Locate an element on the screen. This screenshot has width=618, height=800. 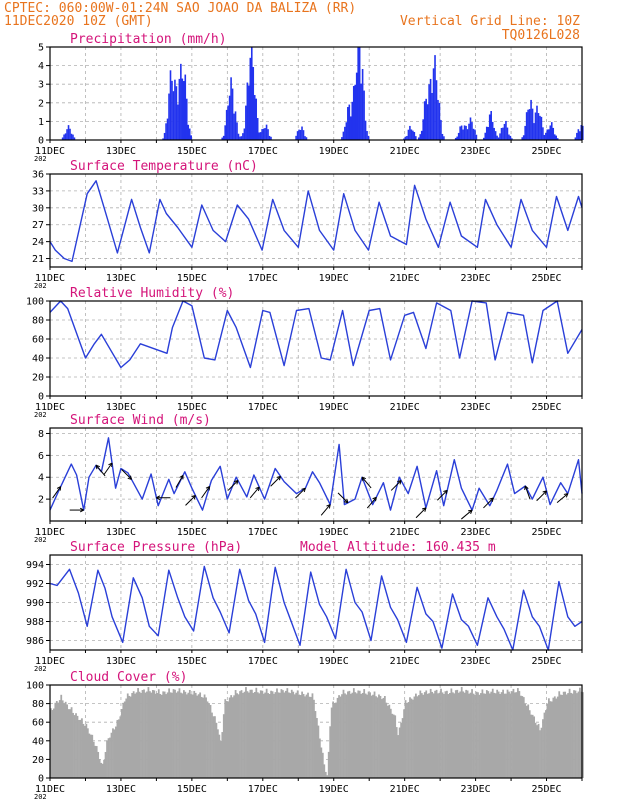
wind-title: Surface Wind (m/s) is located at coordinates (140, 420).